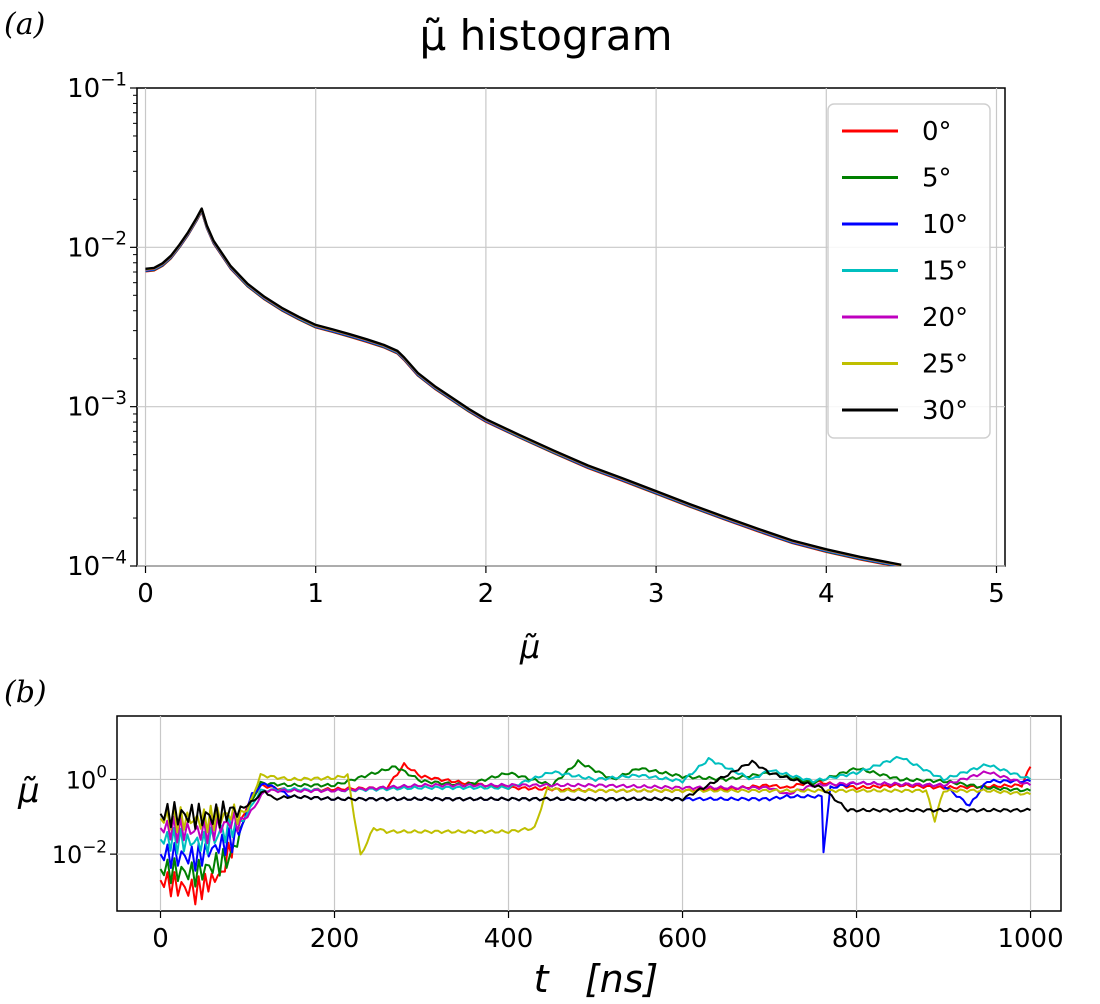 The width and height of the screenshot is (1100, 1004). I want to click on xtick-a-label: 4, so click(826, 594).